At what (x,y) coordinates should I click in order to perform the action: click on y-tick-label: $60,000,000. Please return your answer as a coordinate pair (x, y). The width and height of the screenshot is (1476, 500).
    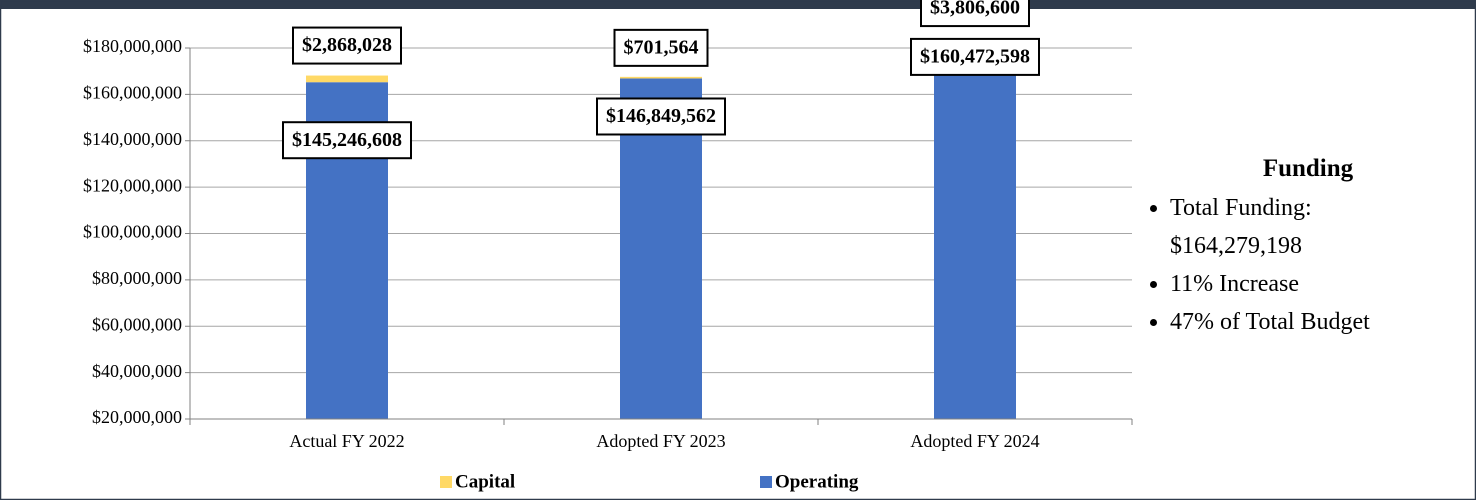
    Looking at the image, I should click on (137, 324).